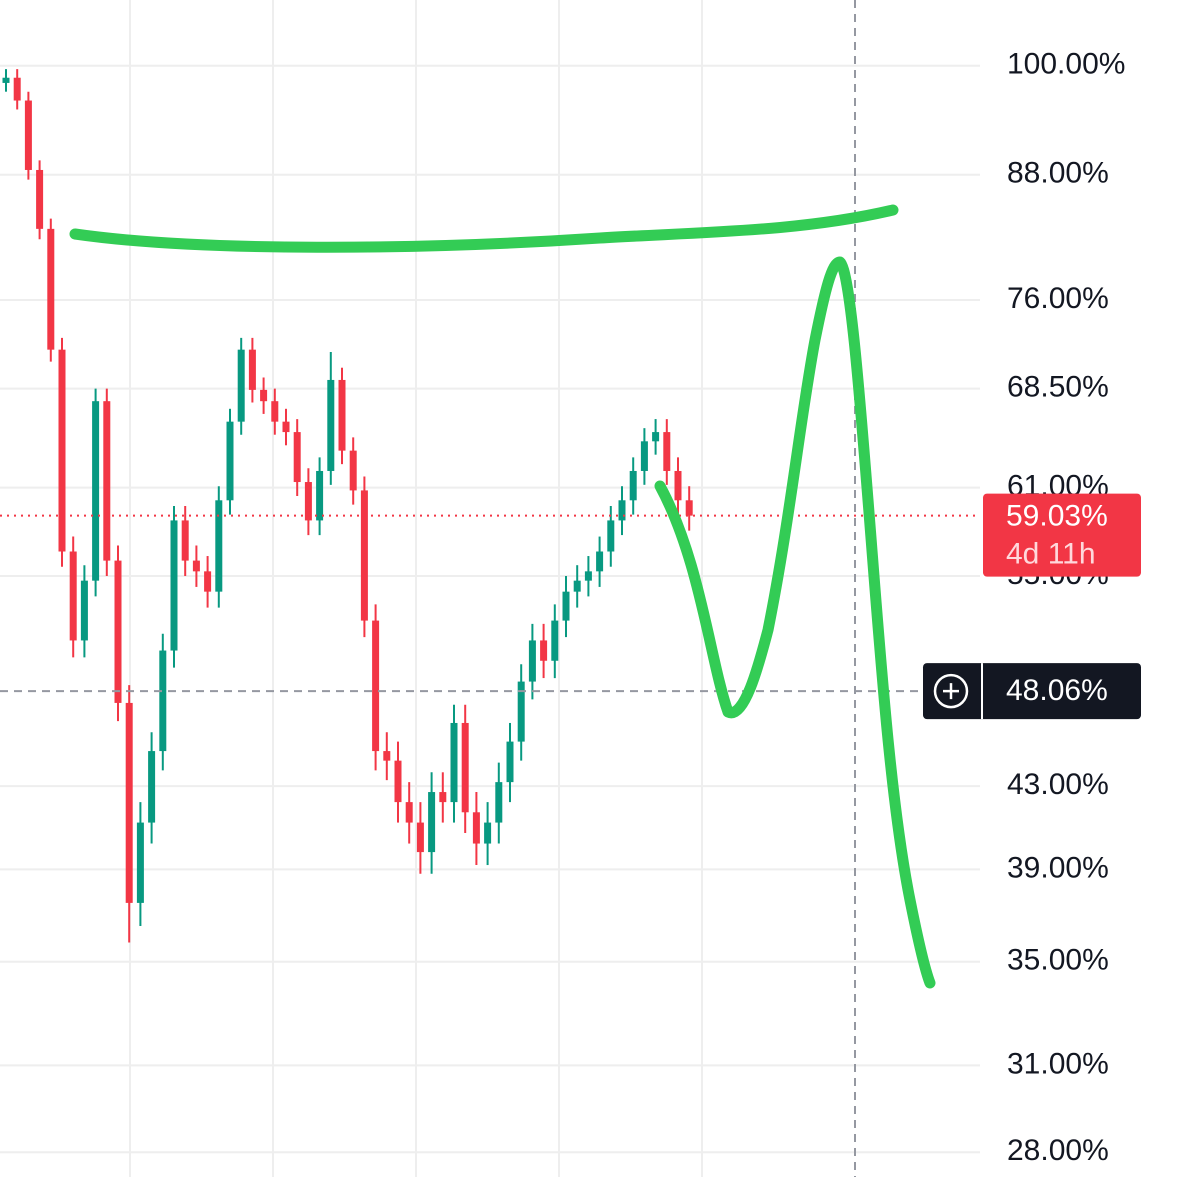  I want to click on crosshair-box, so click(1032, 691).